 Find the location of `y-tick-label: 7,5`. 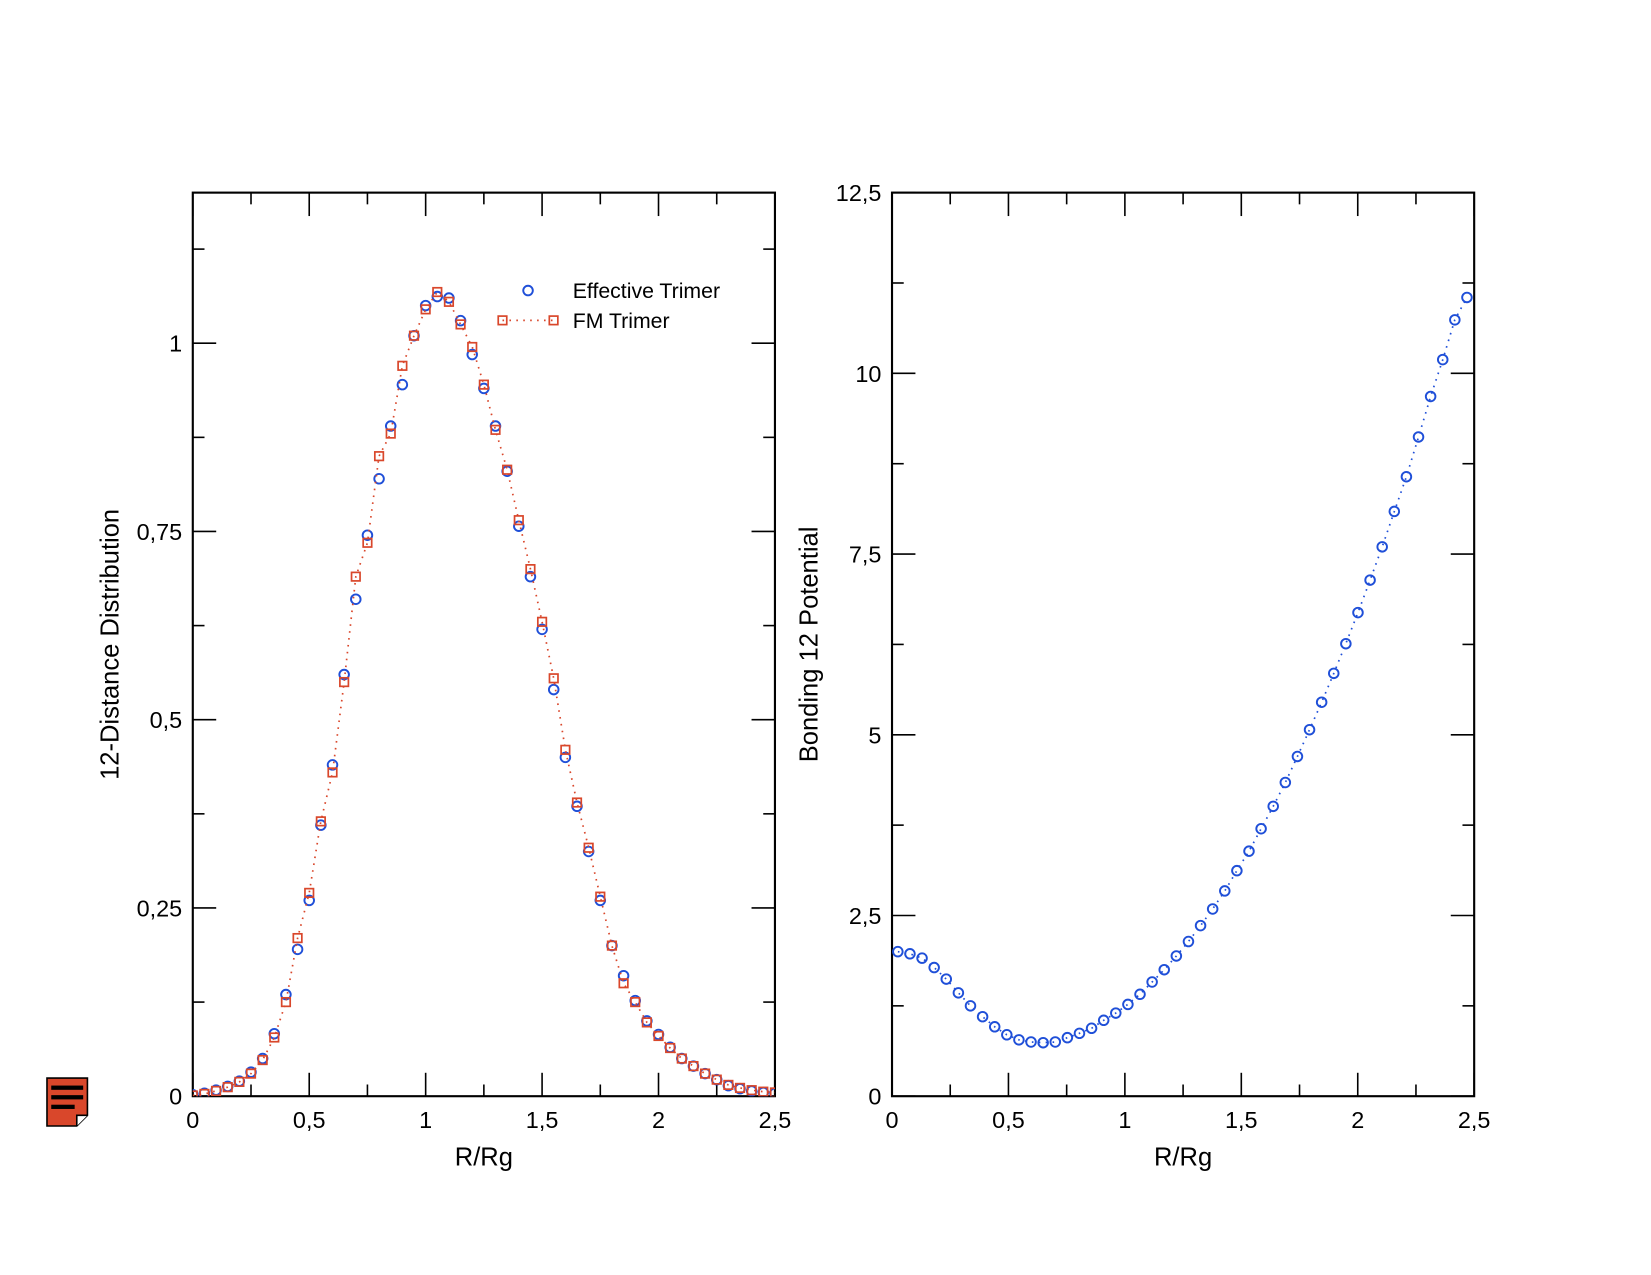

y-tick-label: 7,5 is located at coordinates (865, 555).